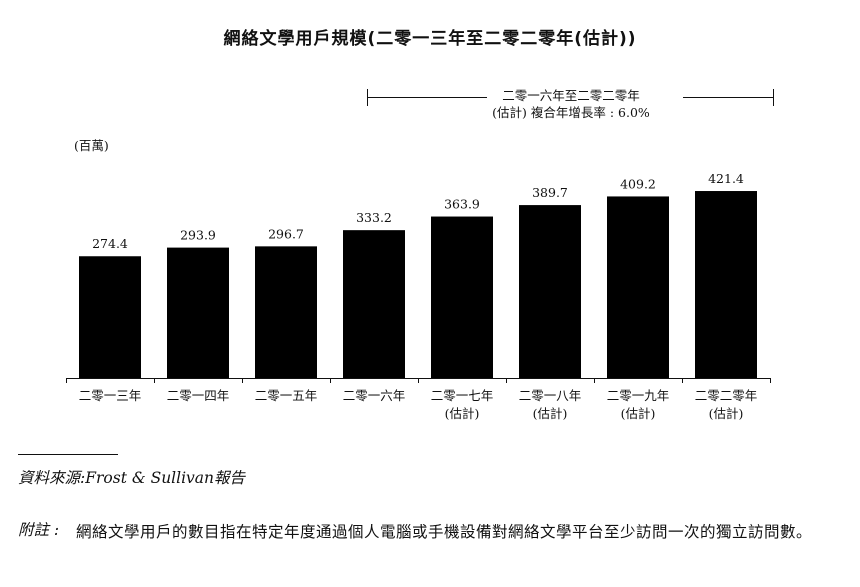 The height and width of the screenshot is (587, 860). Describe the element at coordinates (571, 95) in the screenshot. I see `cagr-label-line1: 二零一六年至二零二零年` at that location.